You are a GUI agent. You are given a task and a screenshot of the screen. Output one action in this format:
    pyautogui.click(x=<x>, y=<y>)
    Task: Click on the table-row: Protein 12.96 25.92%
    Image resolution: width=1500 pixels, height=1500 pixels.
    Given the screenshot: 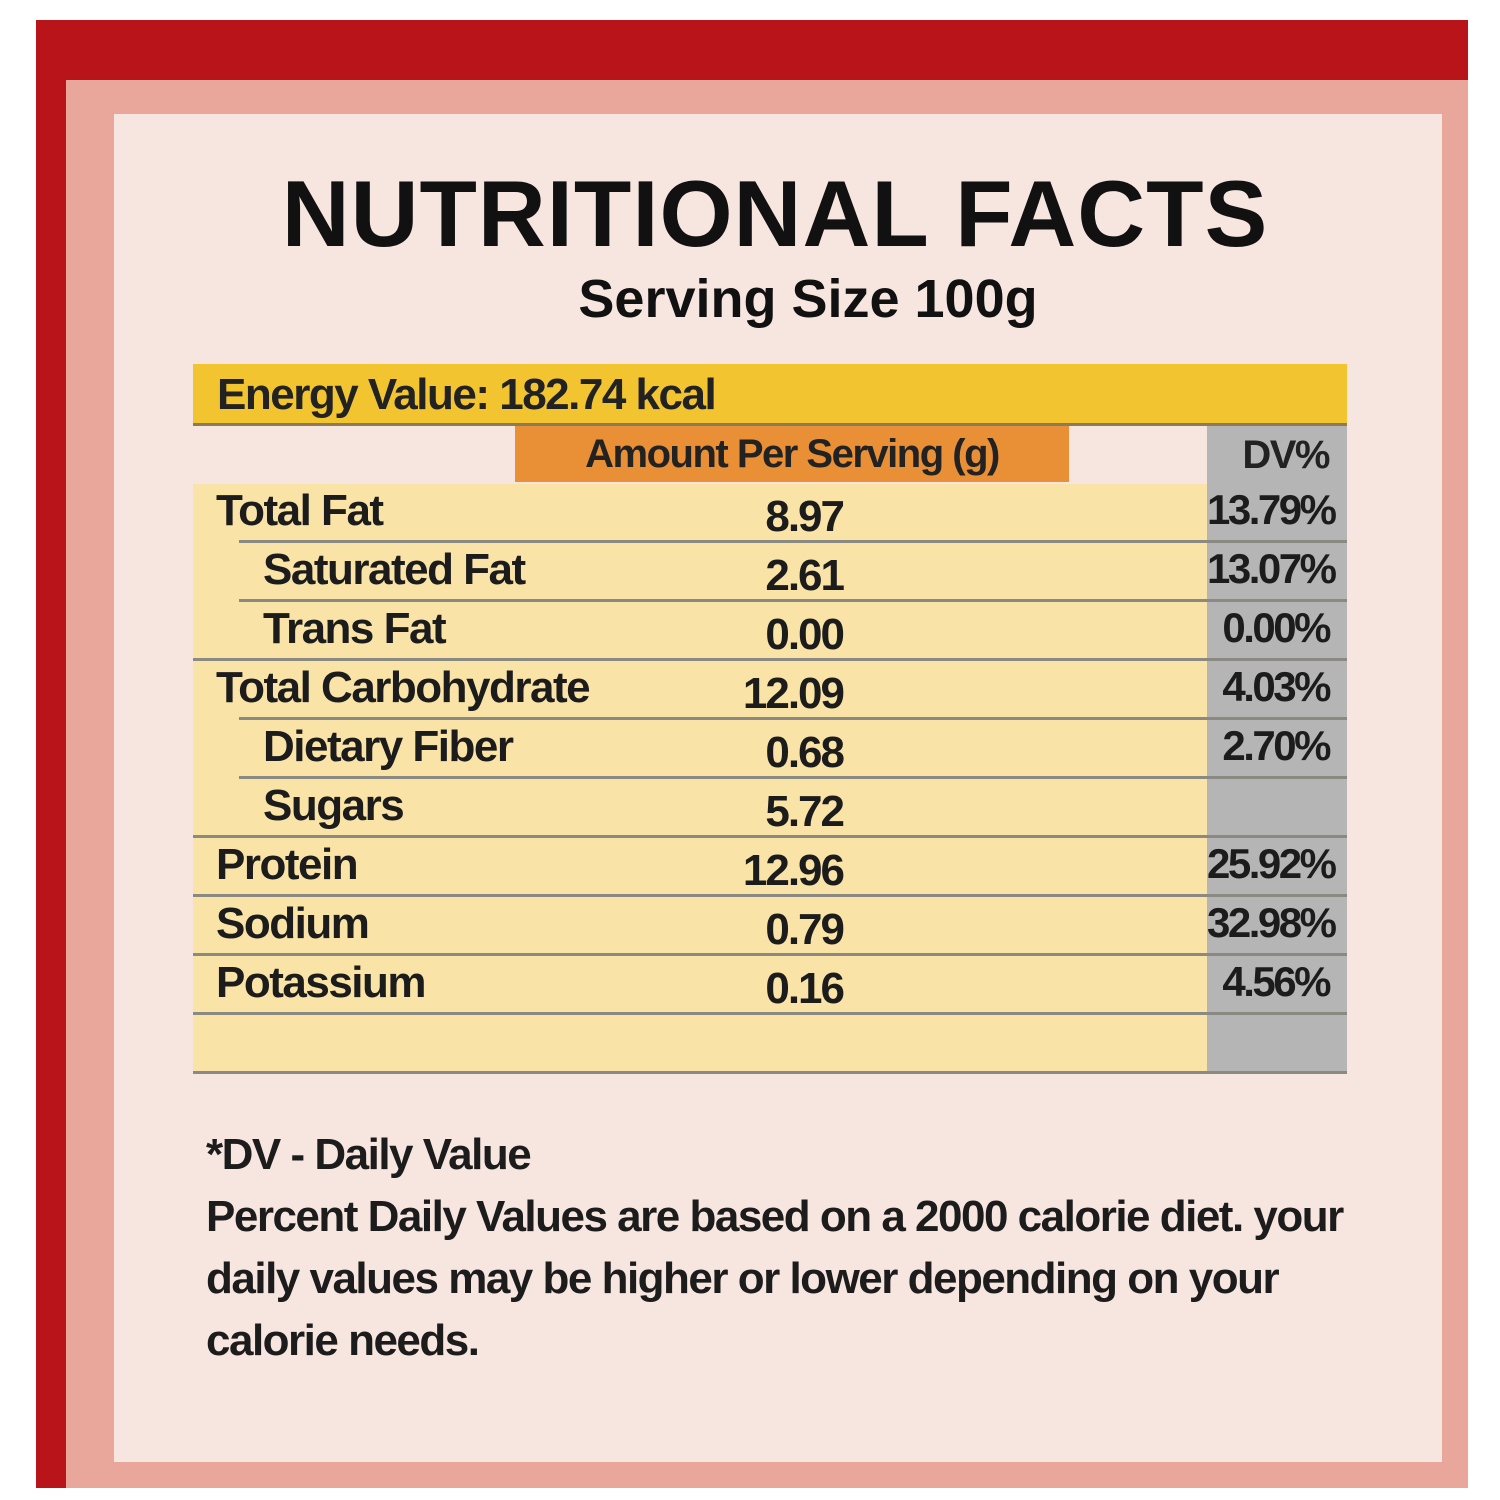 What is the action you would take?
    pyautogui.click(x=770, y=867)
    